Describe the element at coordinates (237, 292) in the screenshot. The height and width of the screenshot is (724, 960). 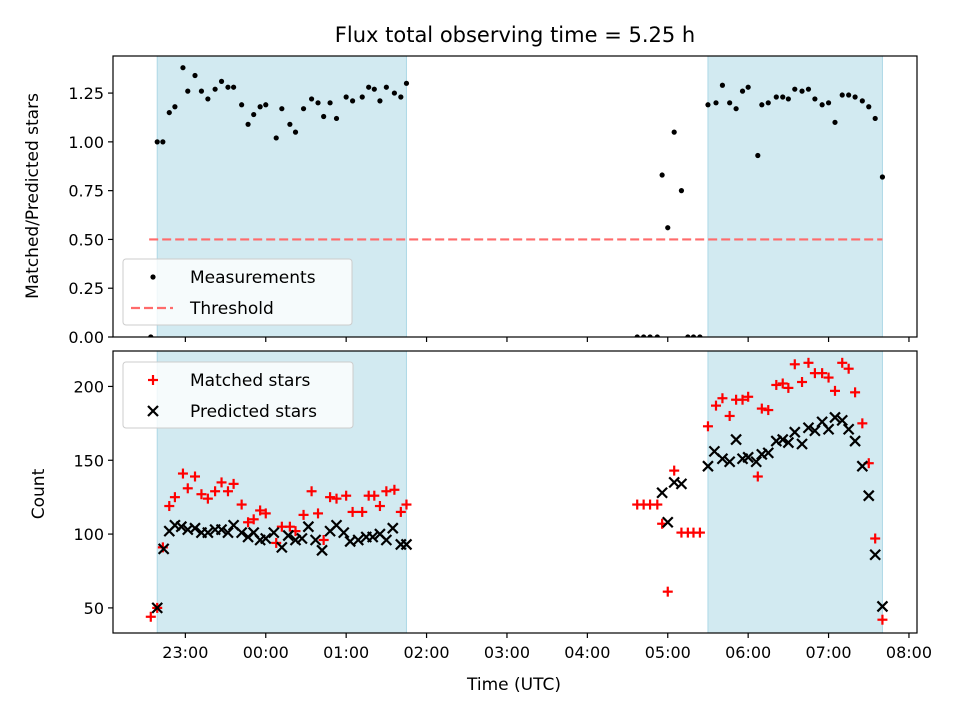
I see `ratio-panel-legend: Measurements Threshold` at that location.